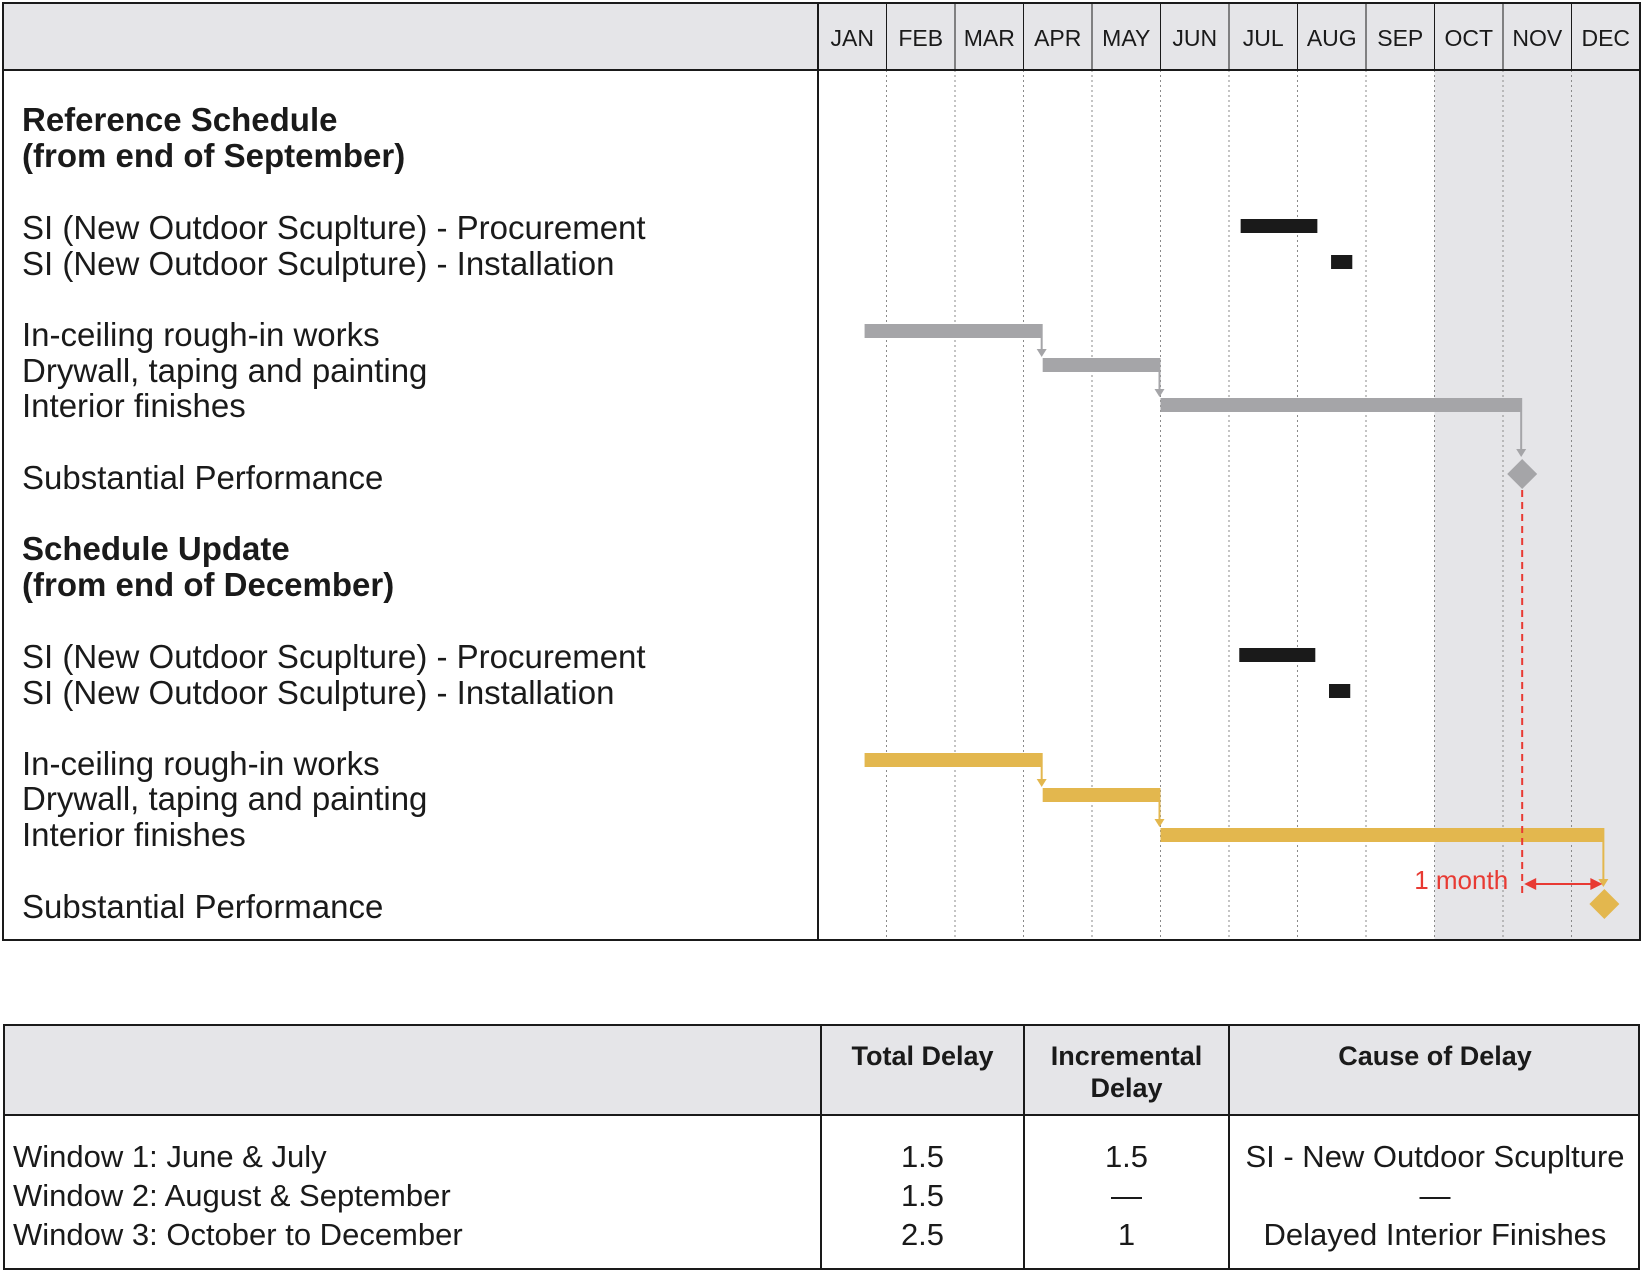  What do you see at coordinates (232, 1195) in the screenshot?
I see `table-cell-window: Window 2: August & September` at bounding box center [232, 1195].